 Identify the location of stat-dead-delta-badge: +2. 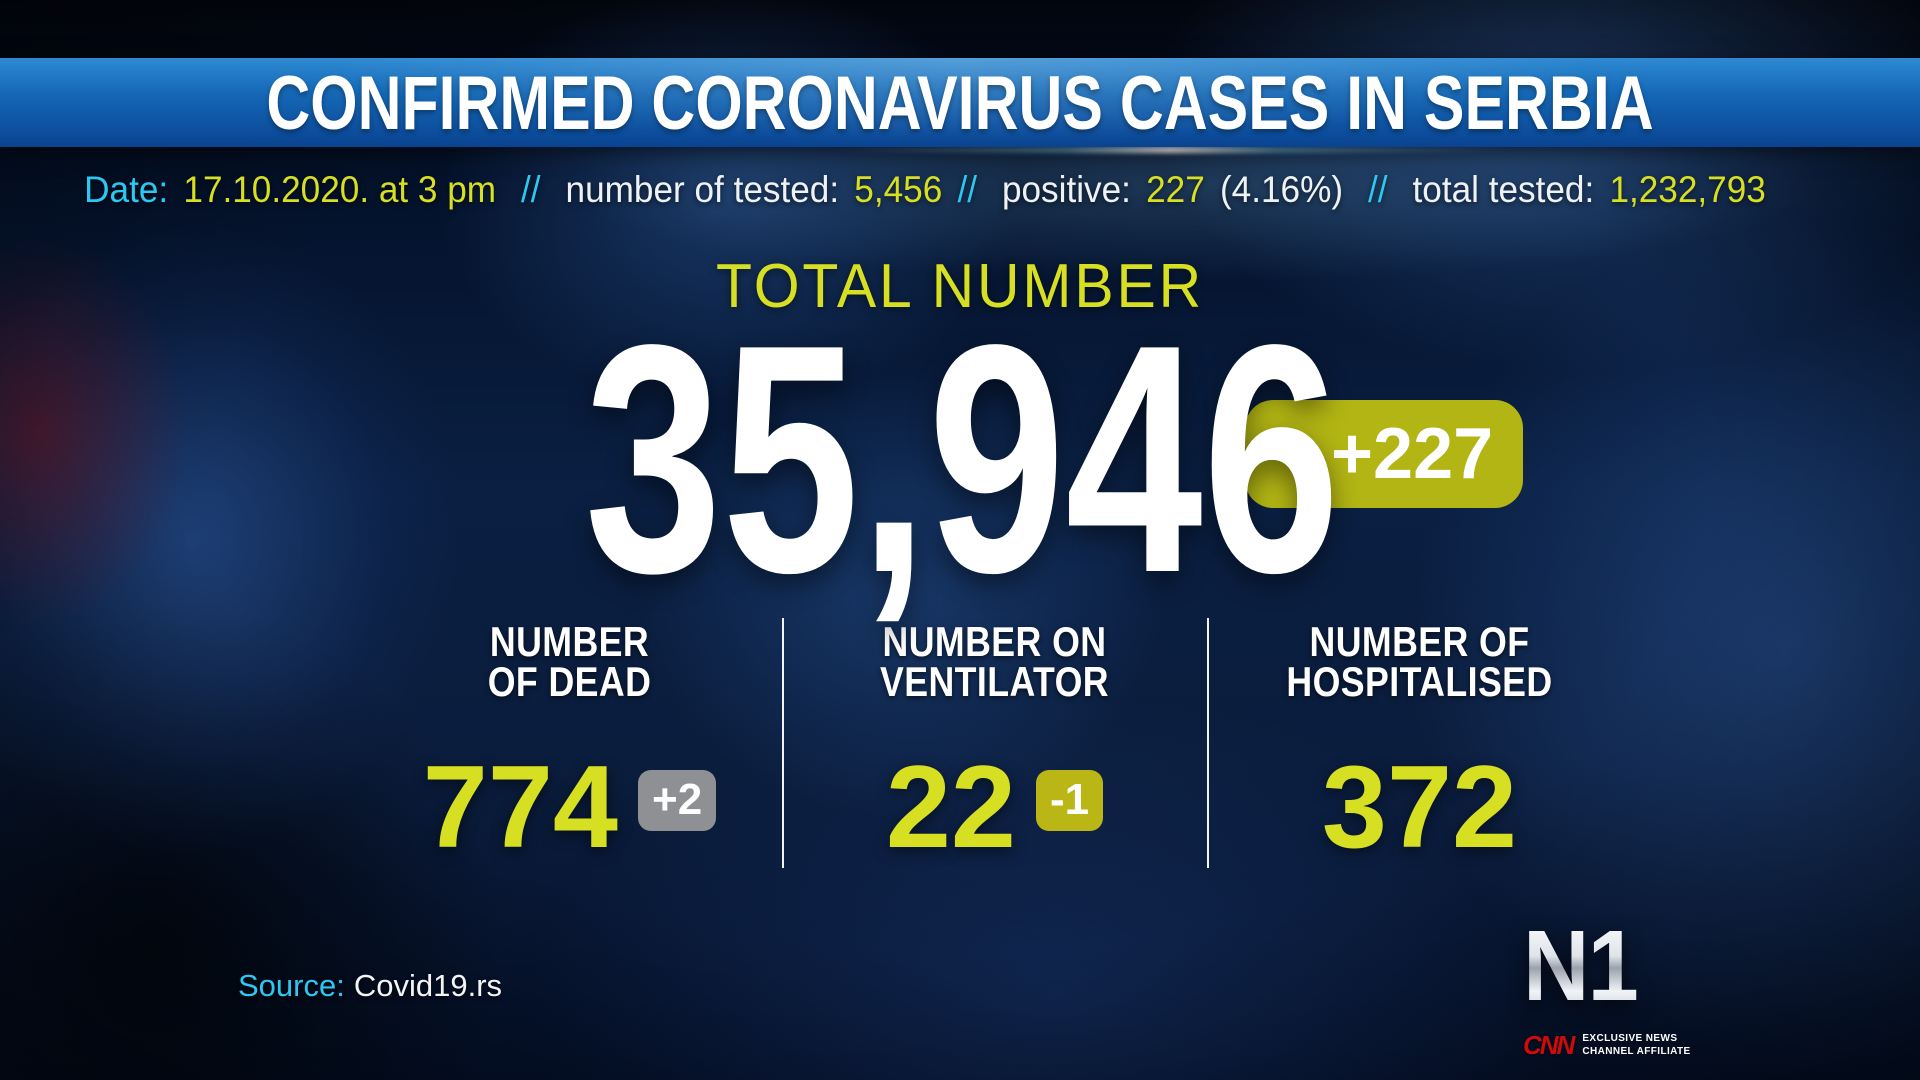
(677, 800).